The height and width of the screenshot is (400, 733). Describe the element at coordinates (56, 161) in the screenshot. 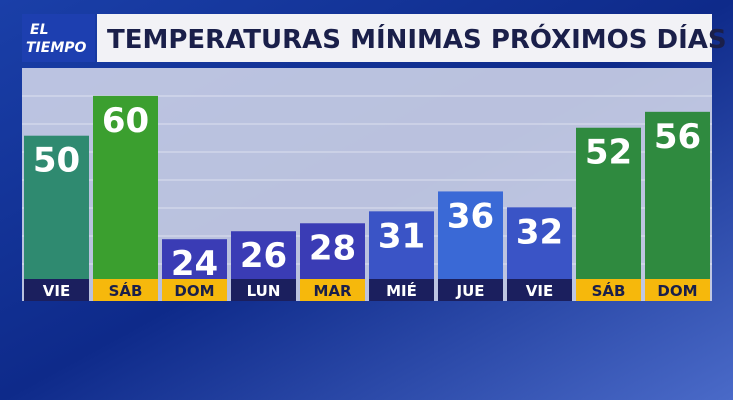

I see `value-label: 50` at that location.